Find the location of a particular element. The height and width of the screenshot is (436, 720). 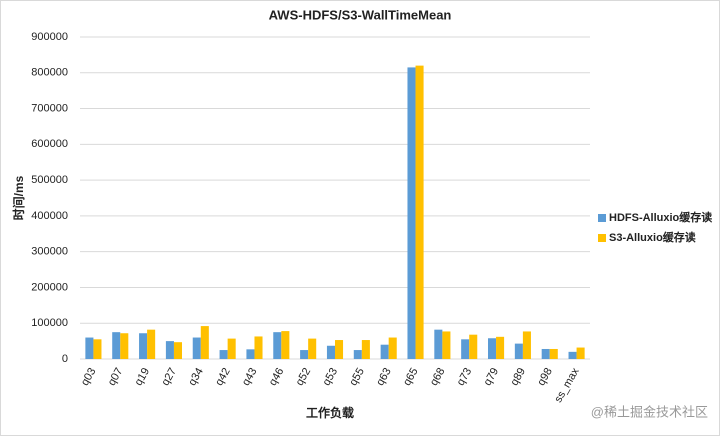

y-tick-label: 500000 is located at coordinates (49, 180).